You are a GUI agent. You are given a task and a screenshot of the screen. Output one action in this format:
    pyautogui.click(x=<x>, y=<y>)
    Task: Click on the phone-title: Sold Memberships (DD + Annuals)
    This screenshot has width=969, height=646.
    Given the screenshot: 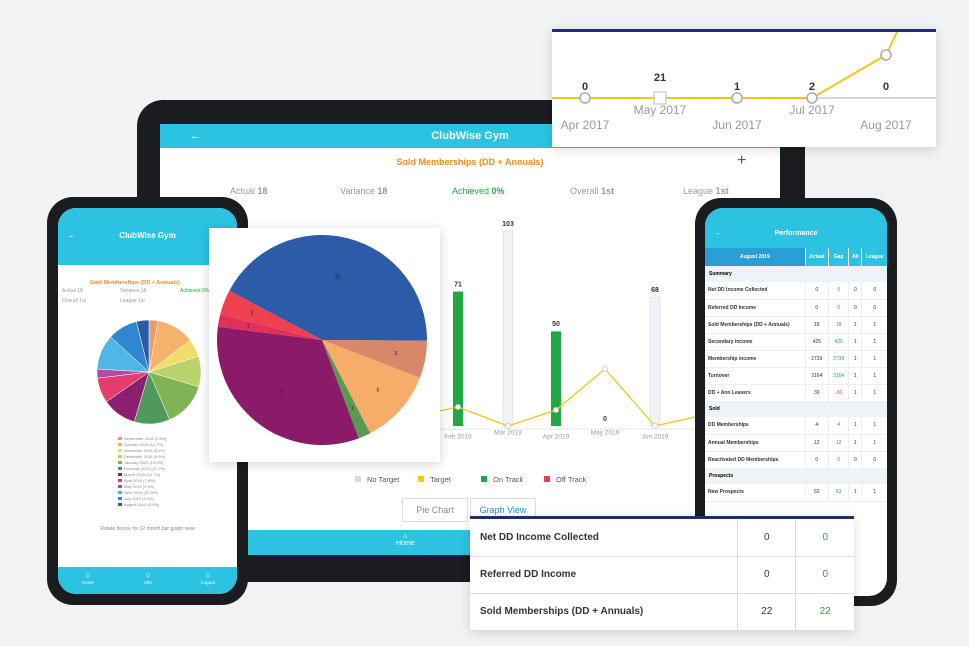 What is the action you would take?
    pyautogui.click(x=135, y=283)
    